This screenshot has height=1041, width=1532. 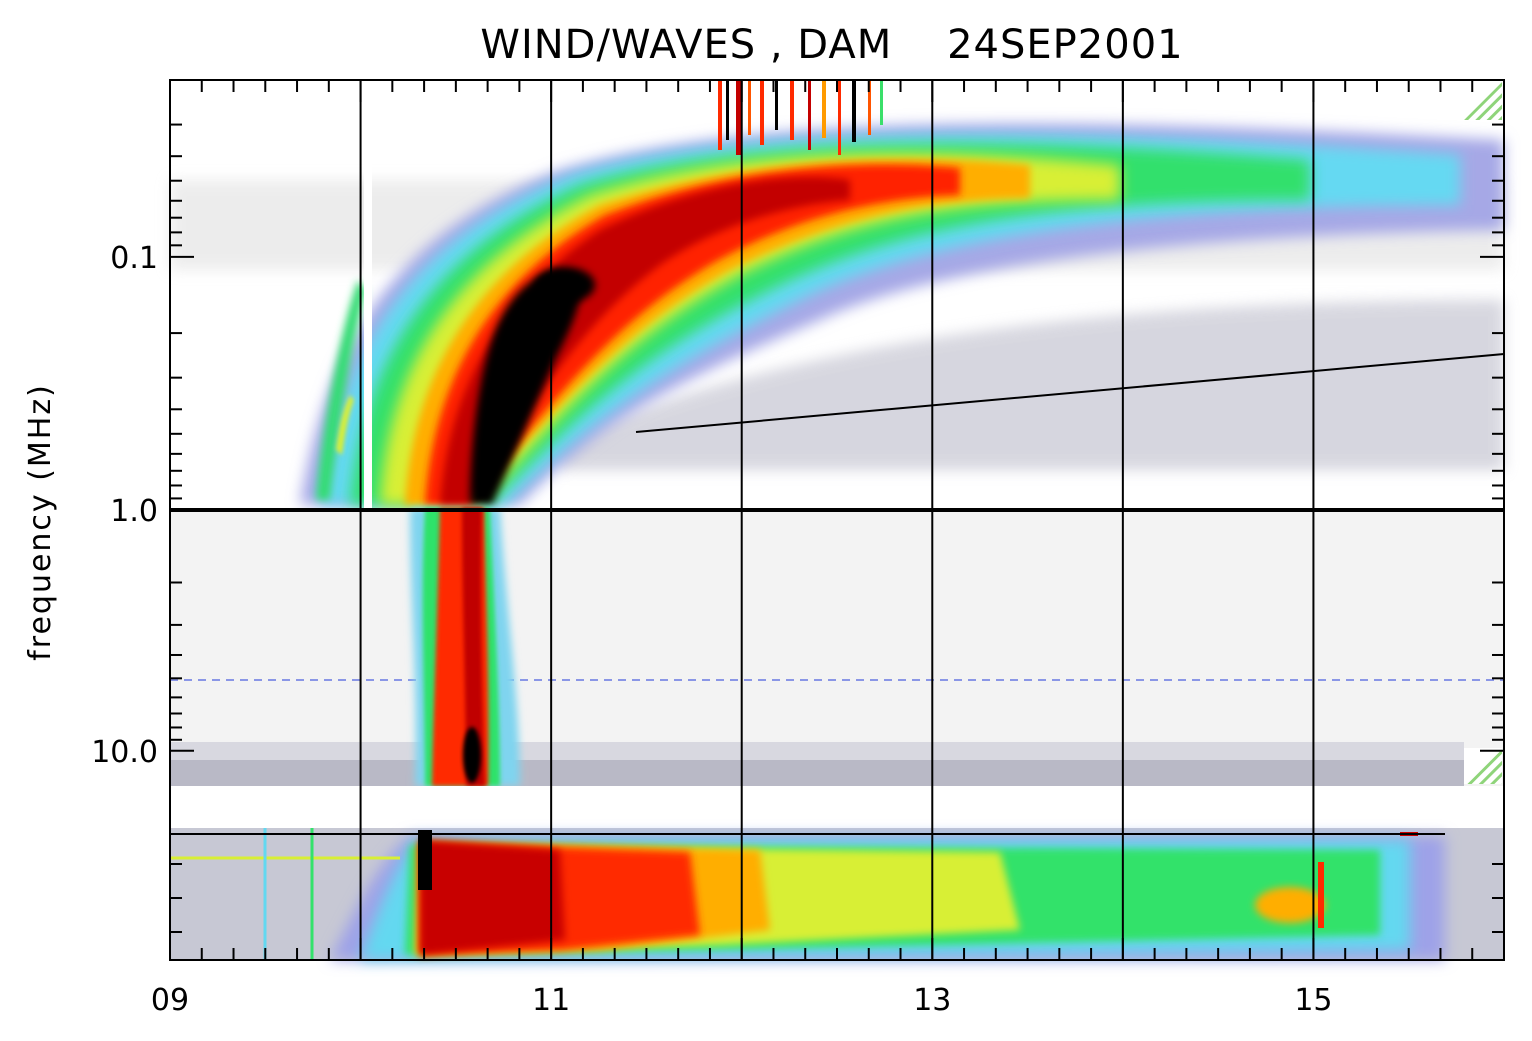 I want to click on x-tick-label: 15, so click(x=1313, y=1000).